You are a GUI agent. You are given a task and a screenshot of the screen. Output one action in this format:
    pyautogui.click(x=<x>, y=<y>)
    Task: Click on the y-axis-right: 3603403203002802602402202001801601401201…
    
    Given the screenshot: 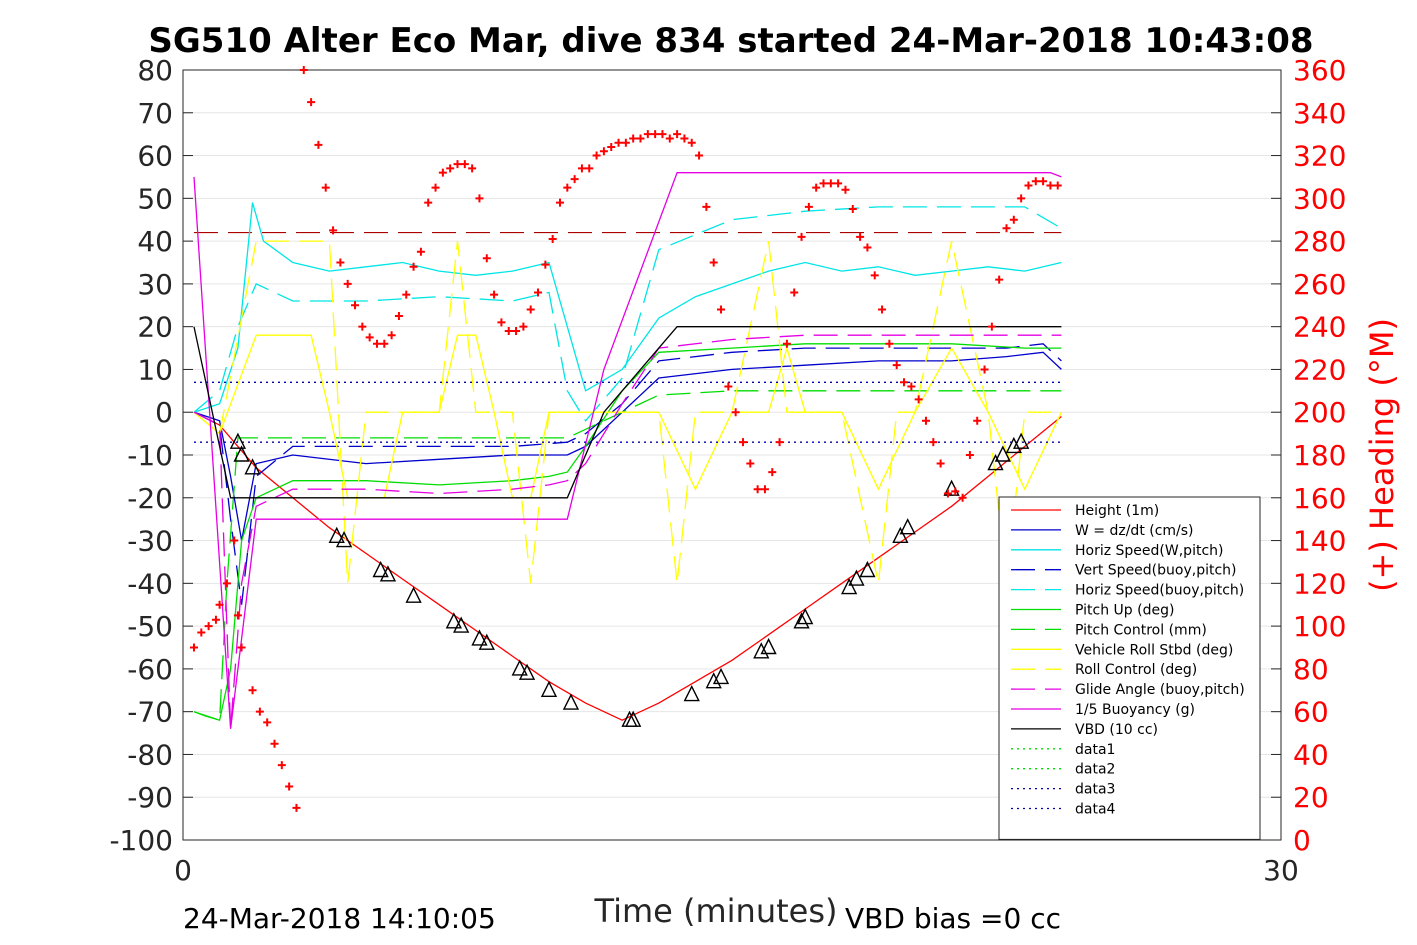 What is the action you would take?
    pyautogui.click(x=1308, y=455)
    